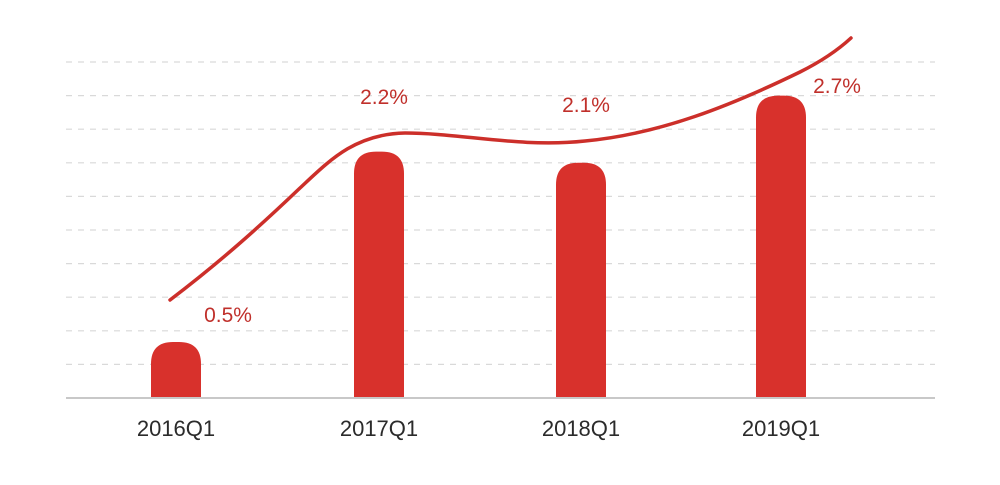  I want to click on data-label-2019q1: 2.7%, so click(837, 86).